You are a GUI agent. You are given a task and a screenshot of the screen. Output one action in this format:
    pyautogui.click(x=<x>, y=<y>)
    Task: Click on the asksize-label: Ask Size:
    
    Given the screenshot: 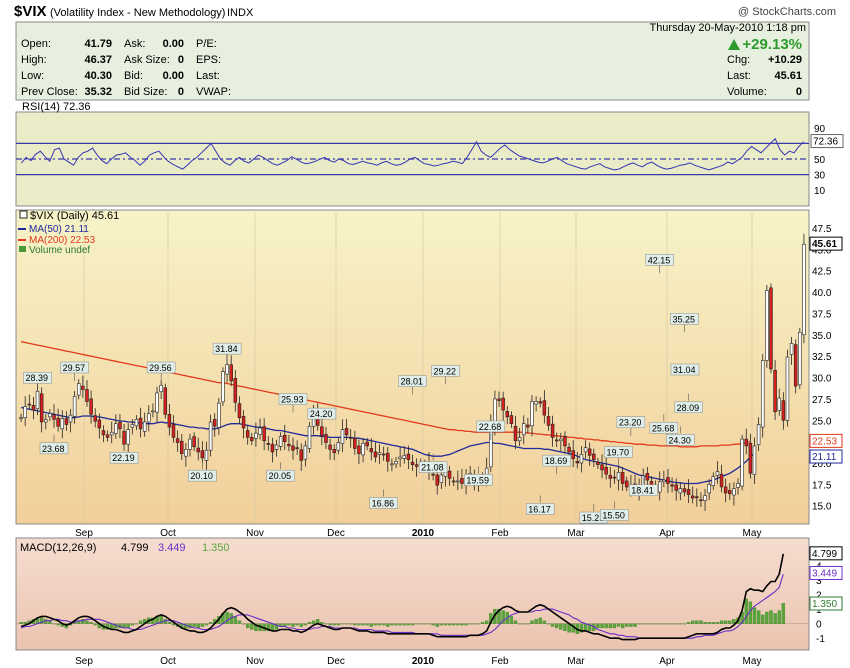 What is the action you would take?
    pyautogui.click(x=147, y=60)
    